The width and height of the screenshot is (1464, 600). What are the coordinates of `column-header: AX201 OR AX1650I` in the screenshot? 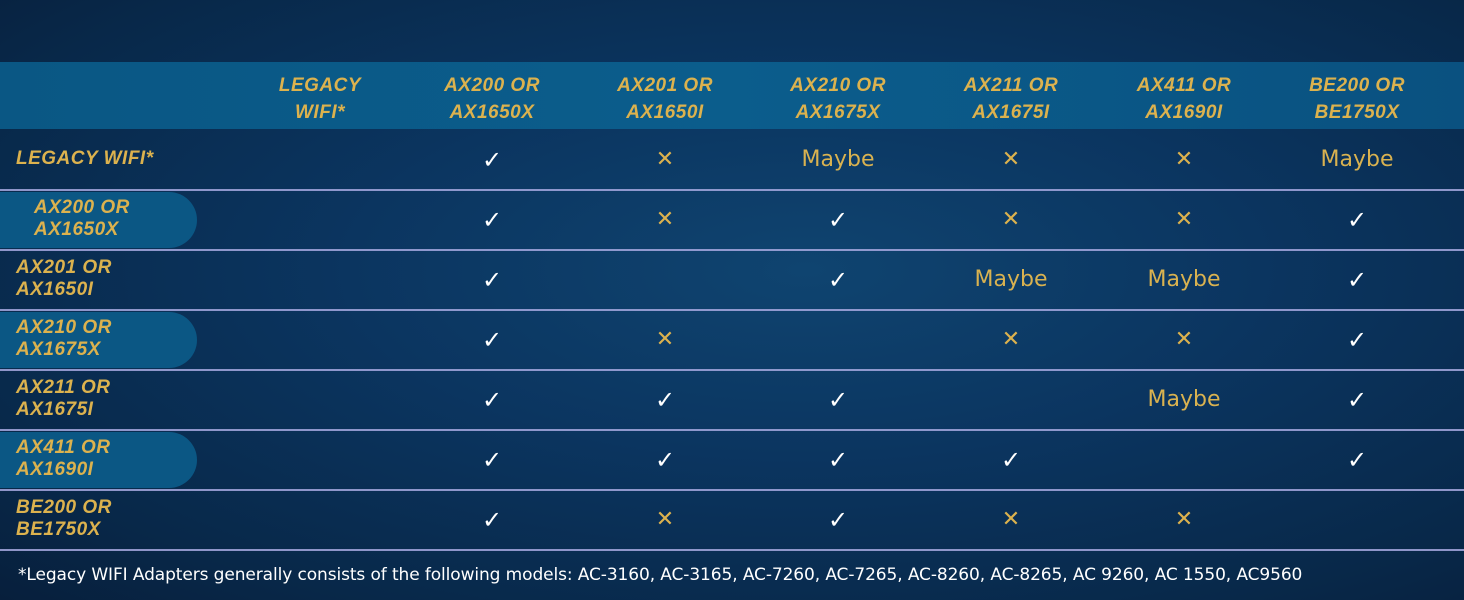 It's located at (665, 99).